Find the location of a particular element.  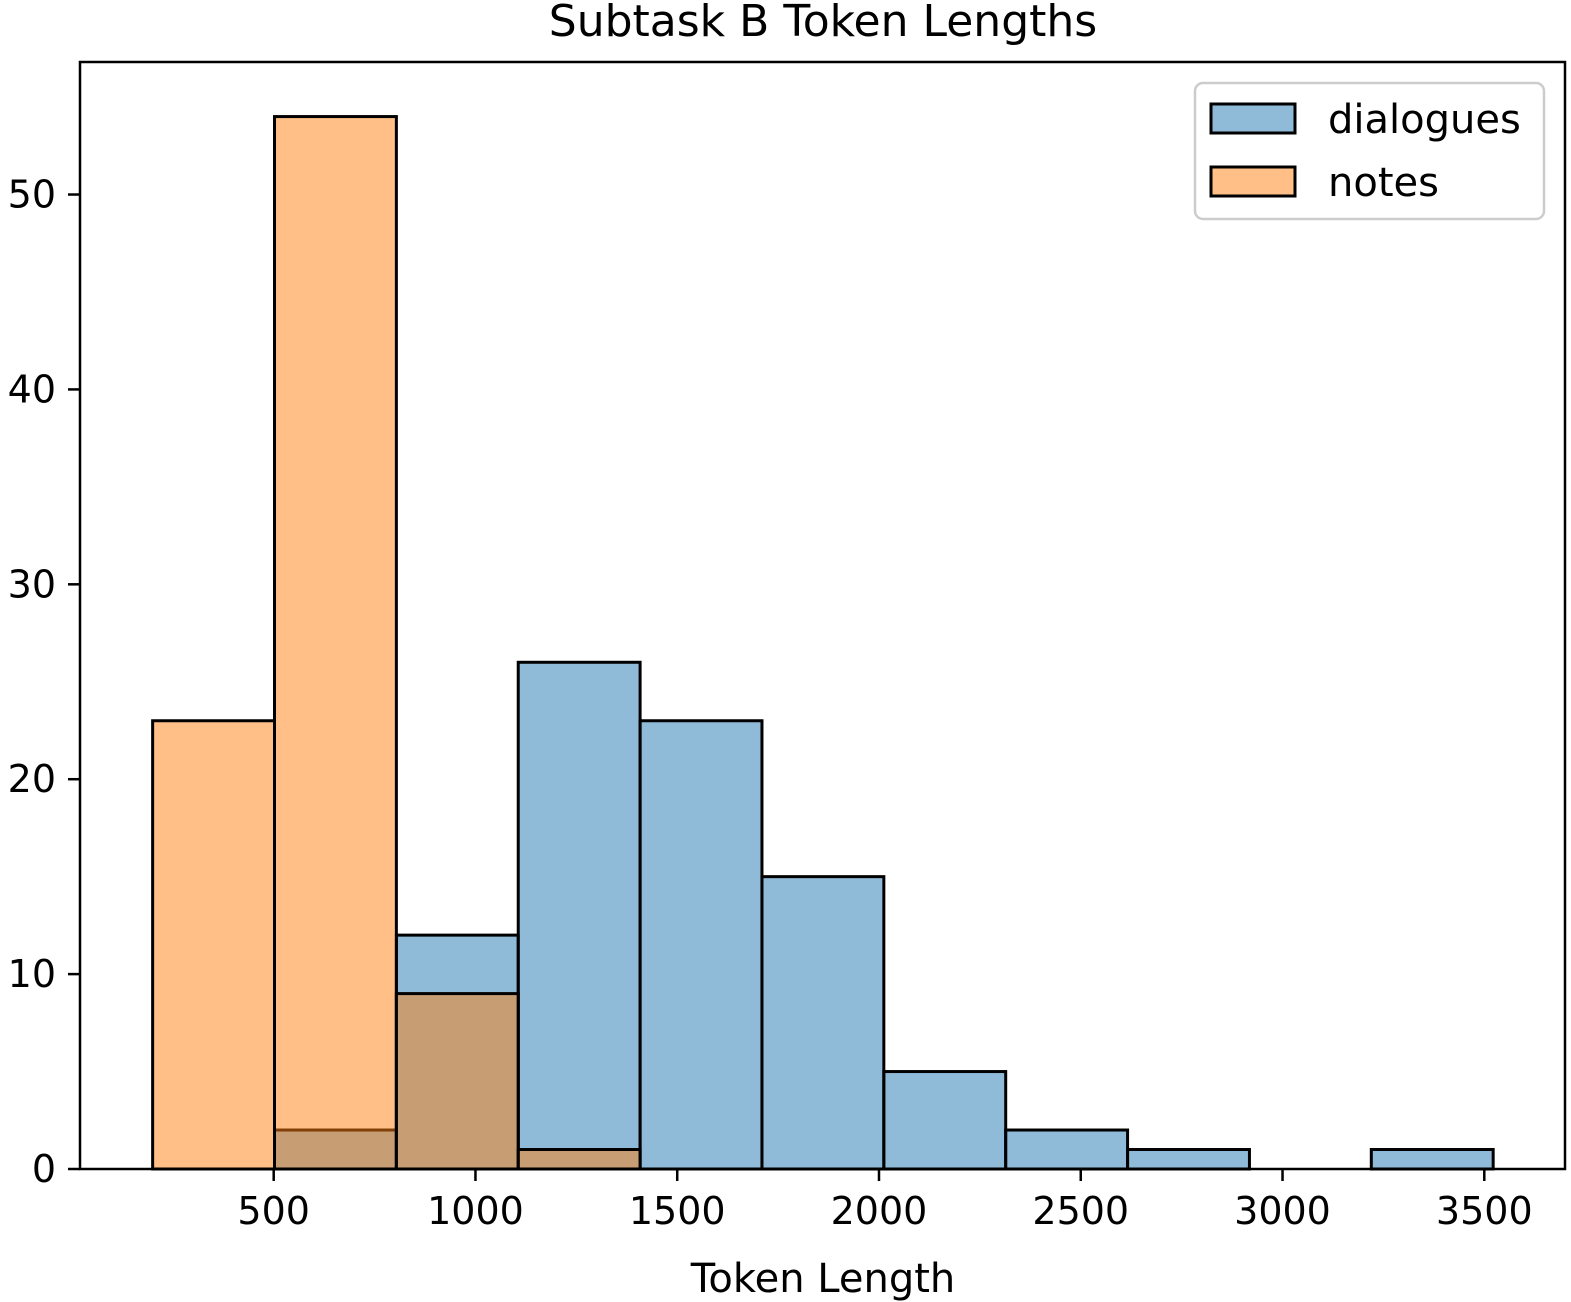

y-tick-label: 40 is located at coordinates (32, 389).